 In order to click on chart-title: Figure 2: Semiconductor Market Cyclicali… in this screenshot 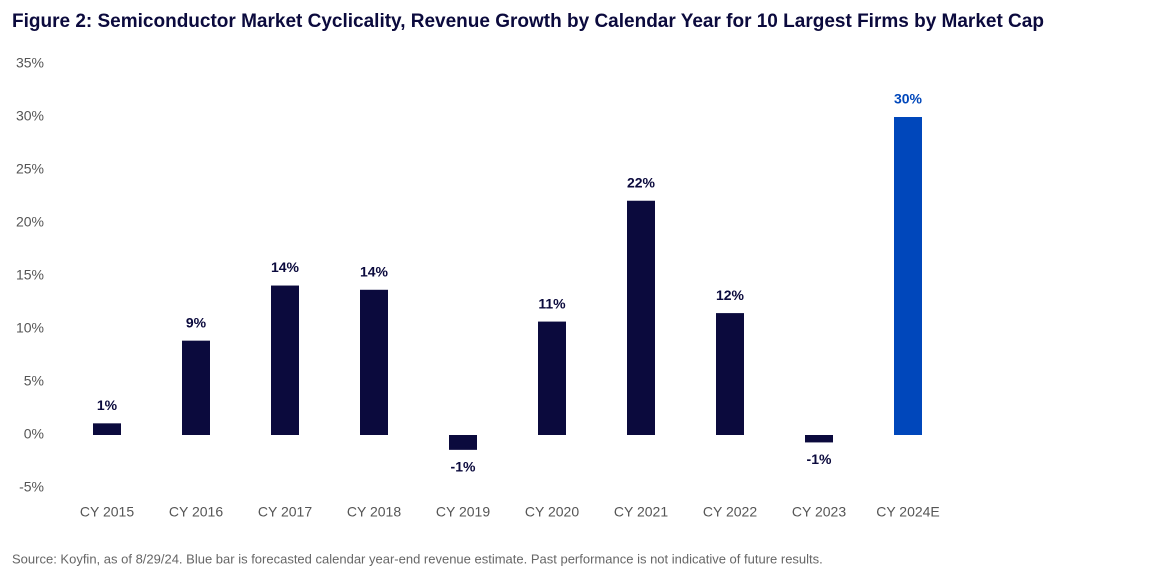, I will do `click(528, 21)`.